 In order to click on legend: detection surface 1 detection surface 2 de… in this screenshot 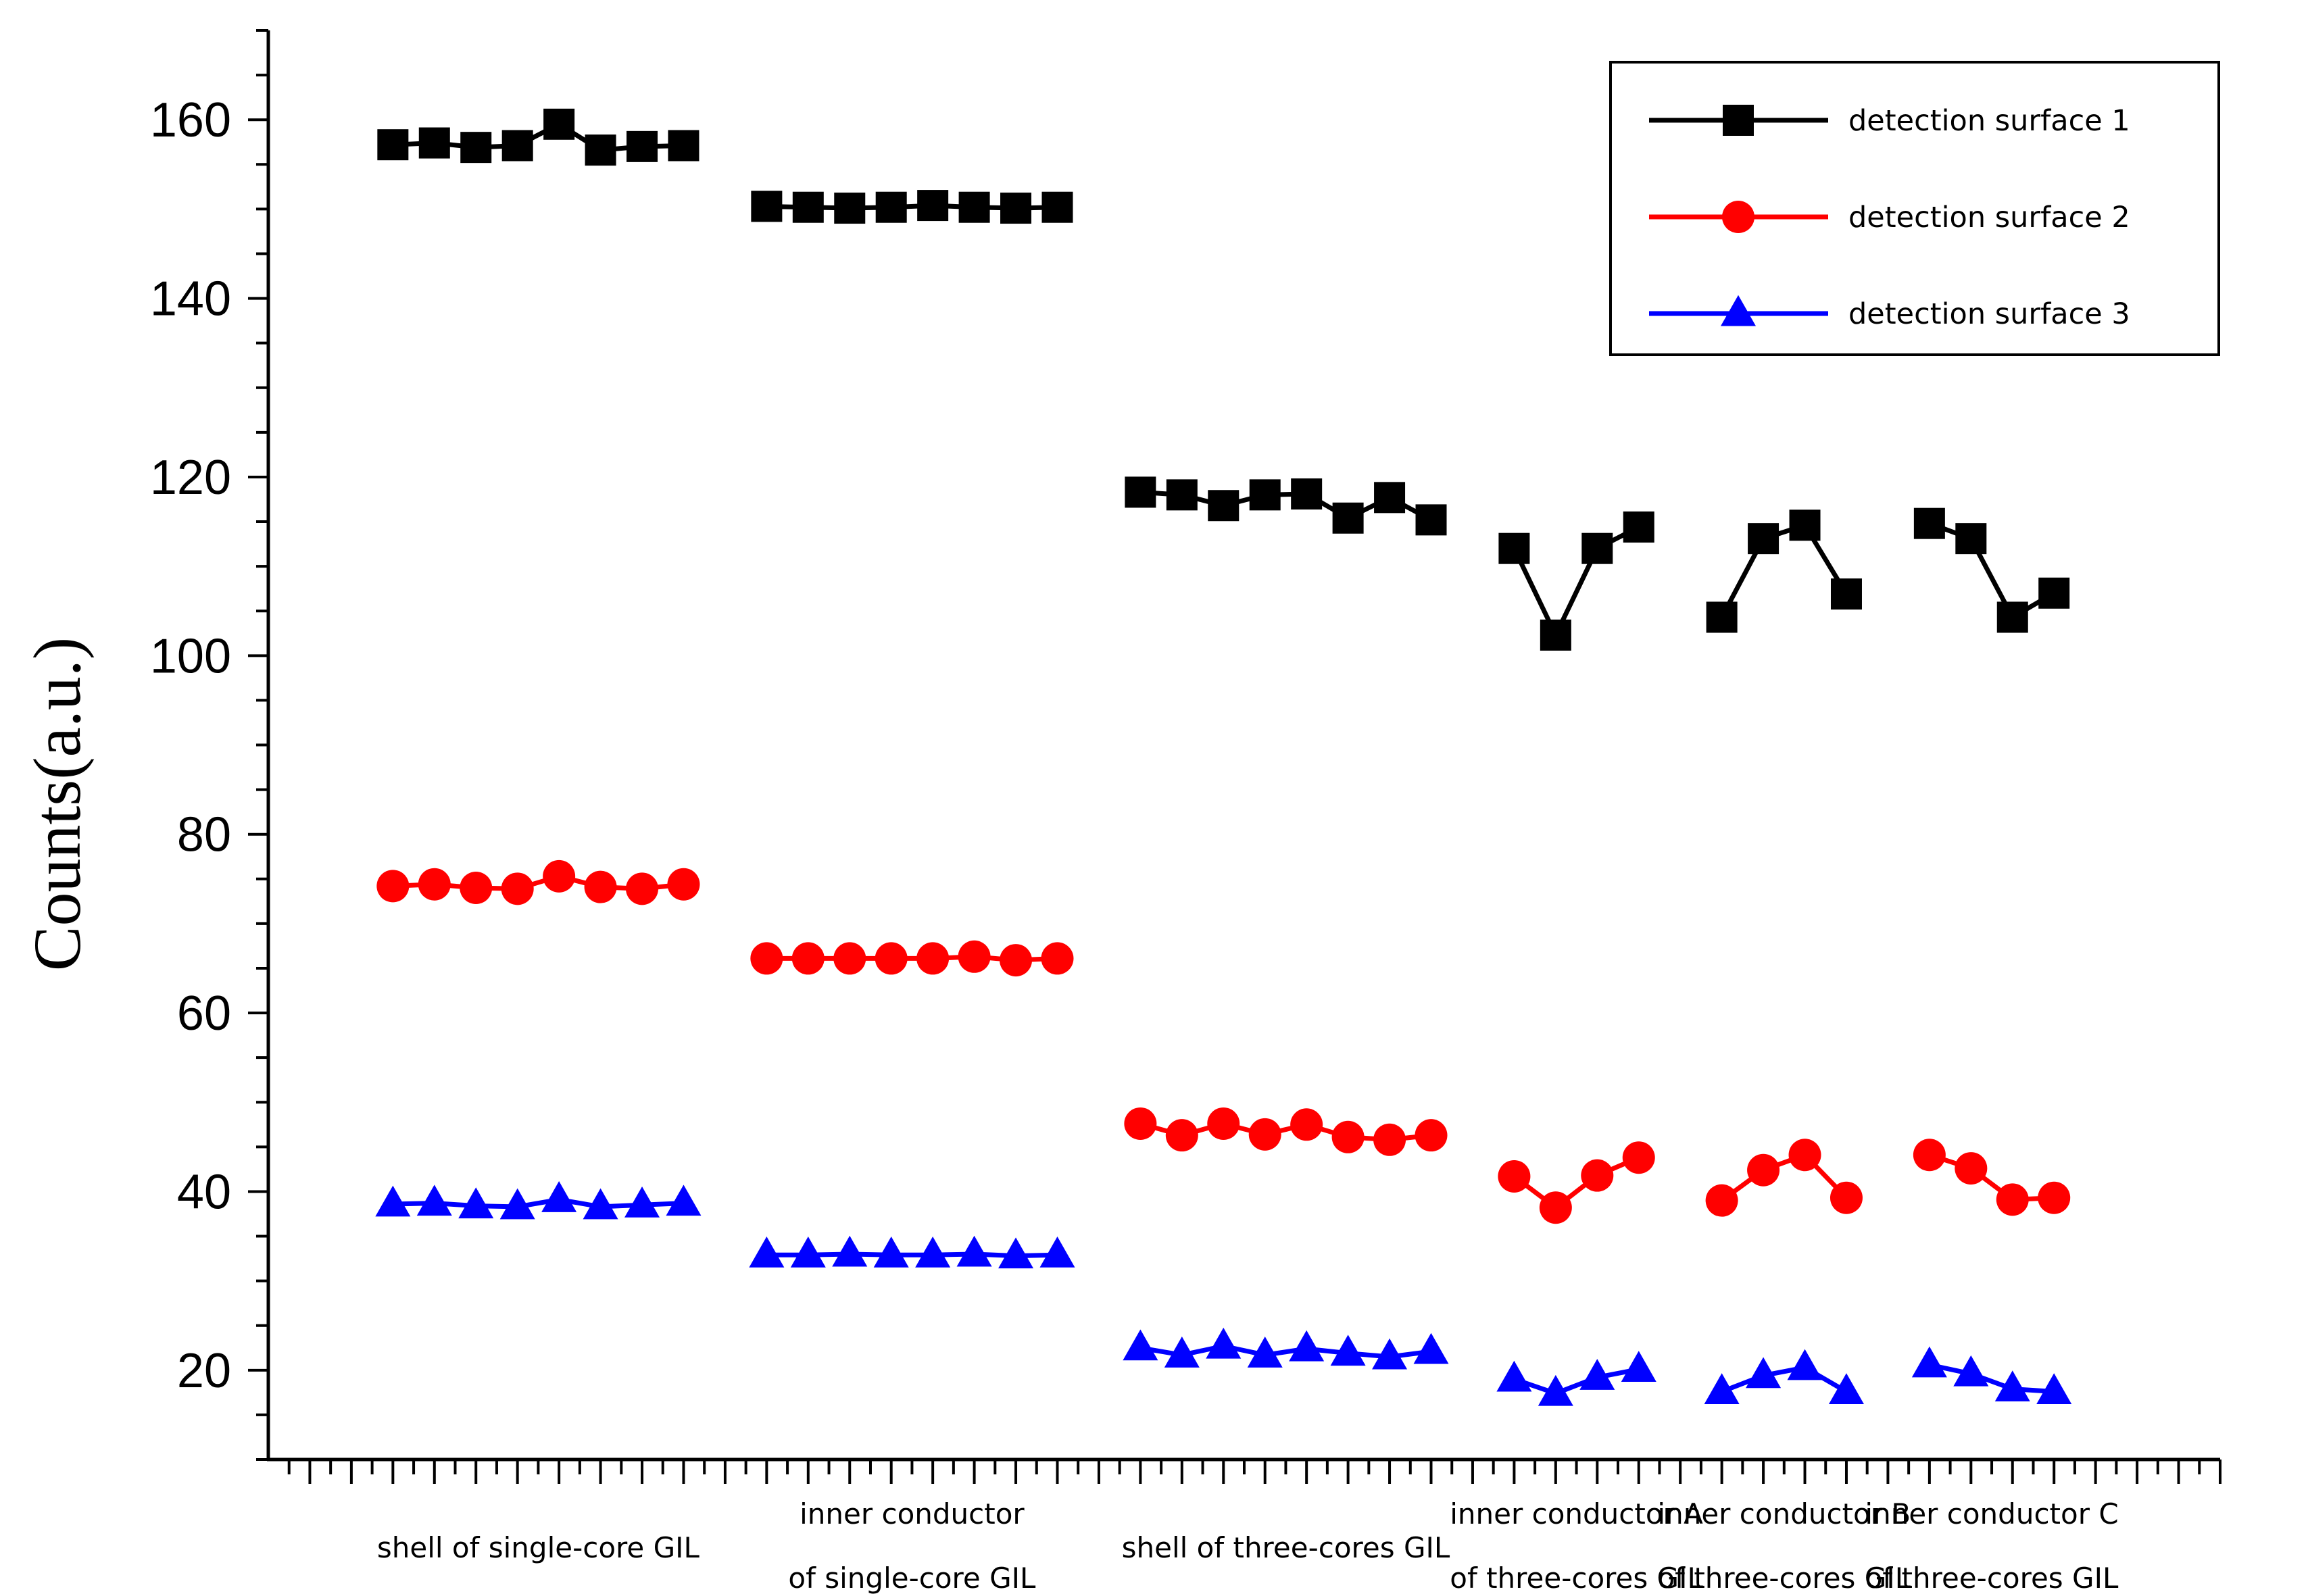, I will do `click(1914, 209)`.